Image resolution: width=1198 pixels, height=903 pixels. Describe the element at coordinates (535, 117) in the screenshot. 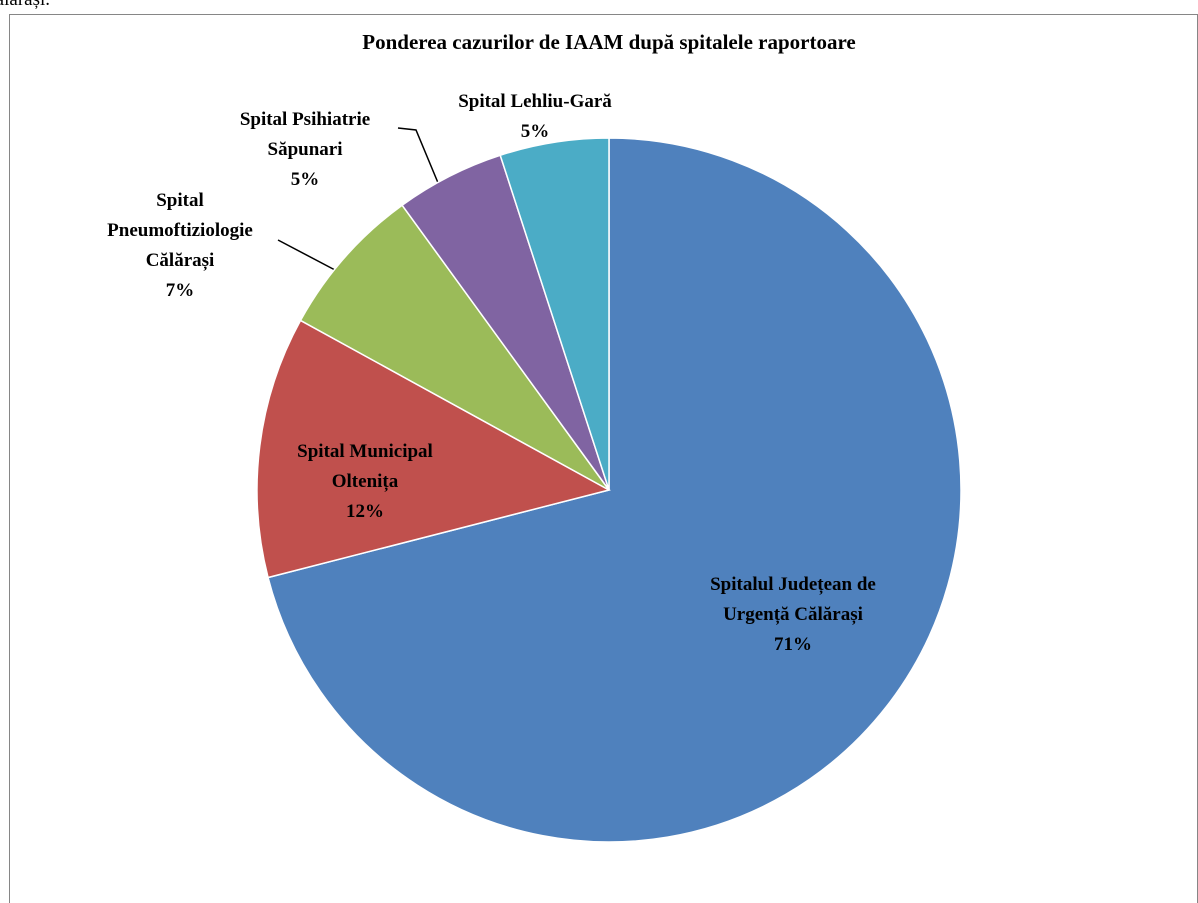

I see `data-label: Spital Lehliu-Gară 5%` at that location.